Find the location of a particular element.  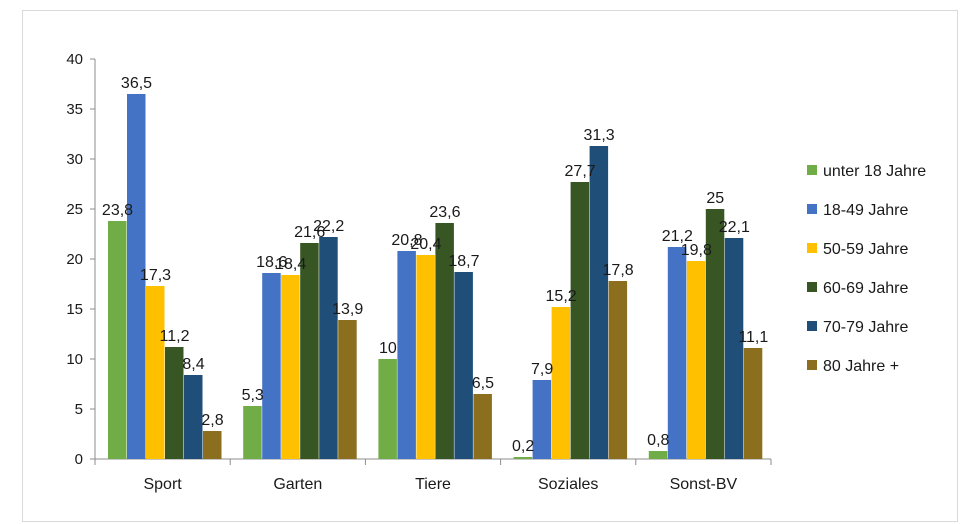

y-tick-label: 40 is located at coordinates (74, 59).